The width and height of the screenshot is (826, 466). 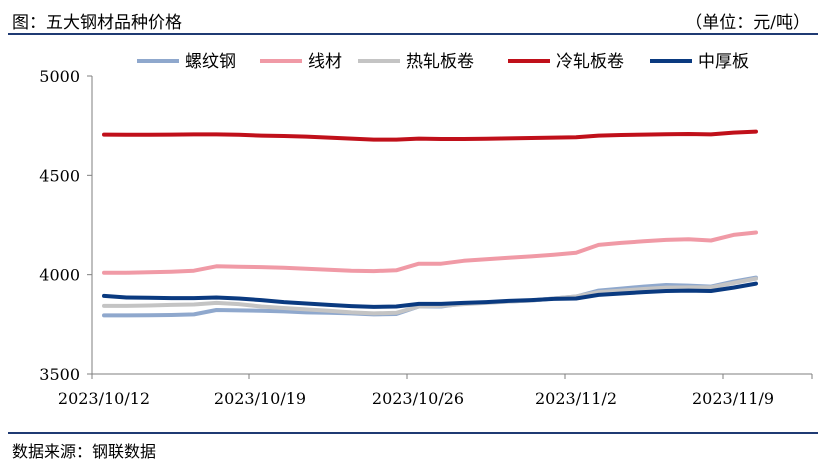 What do you see at coordinates (723, 62) in the screenshot?
I see `legend-label: 中厚板` at bounding box center [723, 62].